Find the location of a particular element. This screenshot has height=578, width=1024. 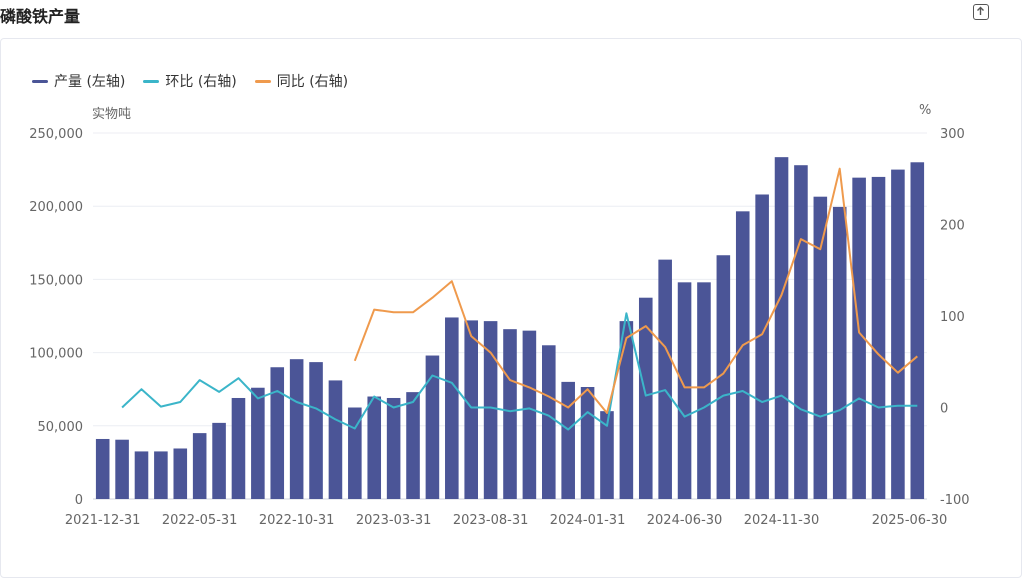

x-axis-tick-label: 2024-01-31 is located at coordinates (588, 520).